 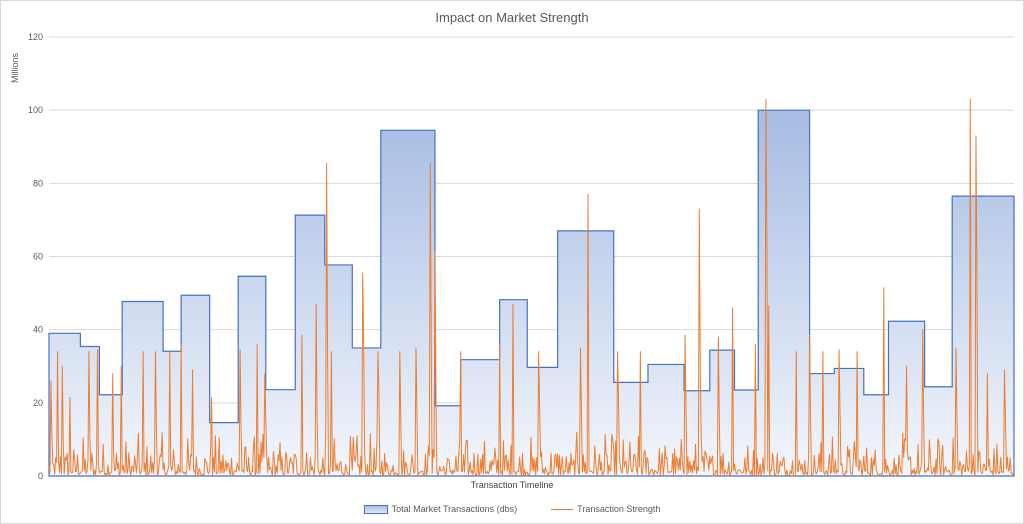 I want to click on y-tick-label-80: 80, so click(x=38, y=183).